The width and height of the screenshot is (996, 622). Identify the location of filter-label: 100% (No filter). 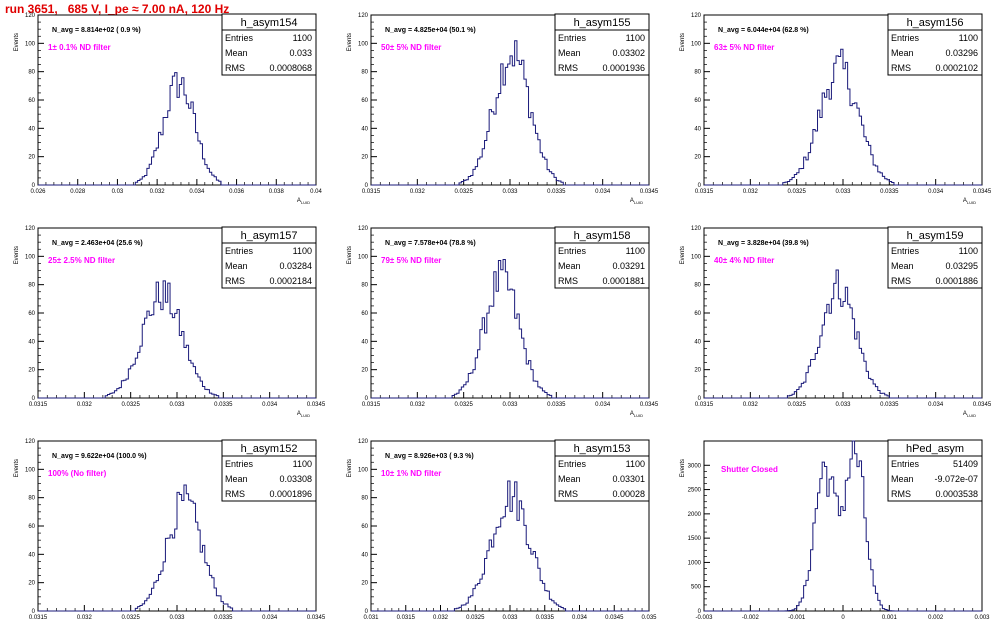
(77, 473).